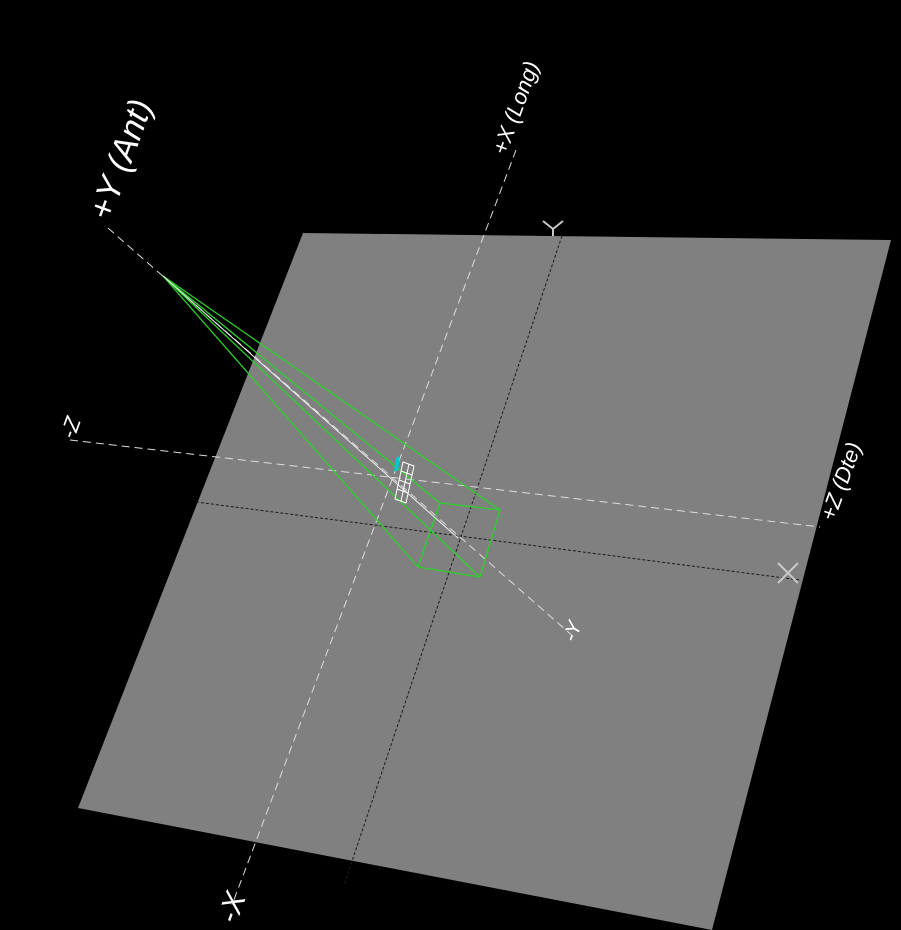 Image resolution: width=901 pixels, height=930 pixels. Describe the element at coordinates (553, 228) in the screenshot. I see `plane-marker-y` at that location.